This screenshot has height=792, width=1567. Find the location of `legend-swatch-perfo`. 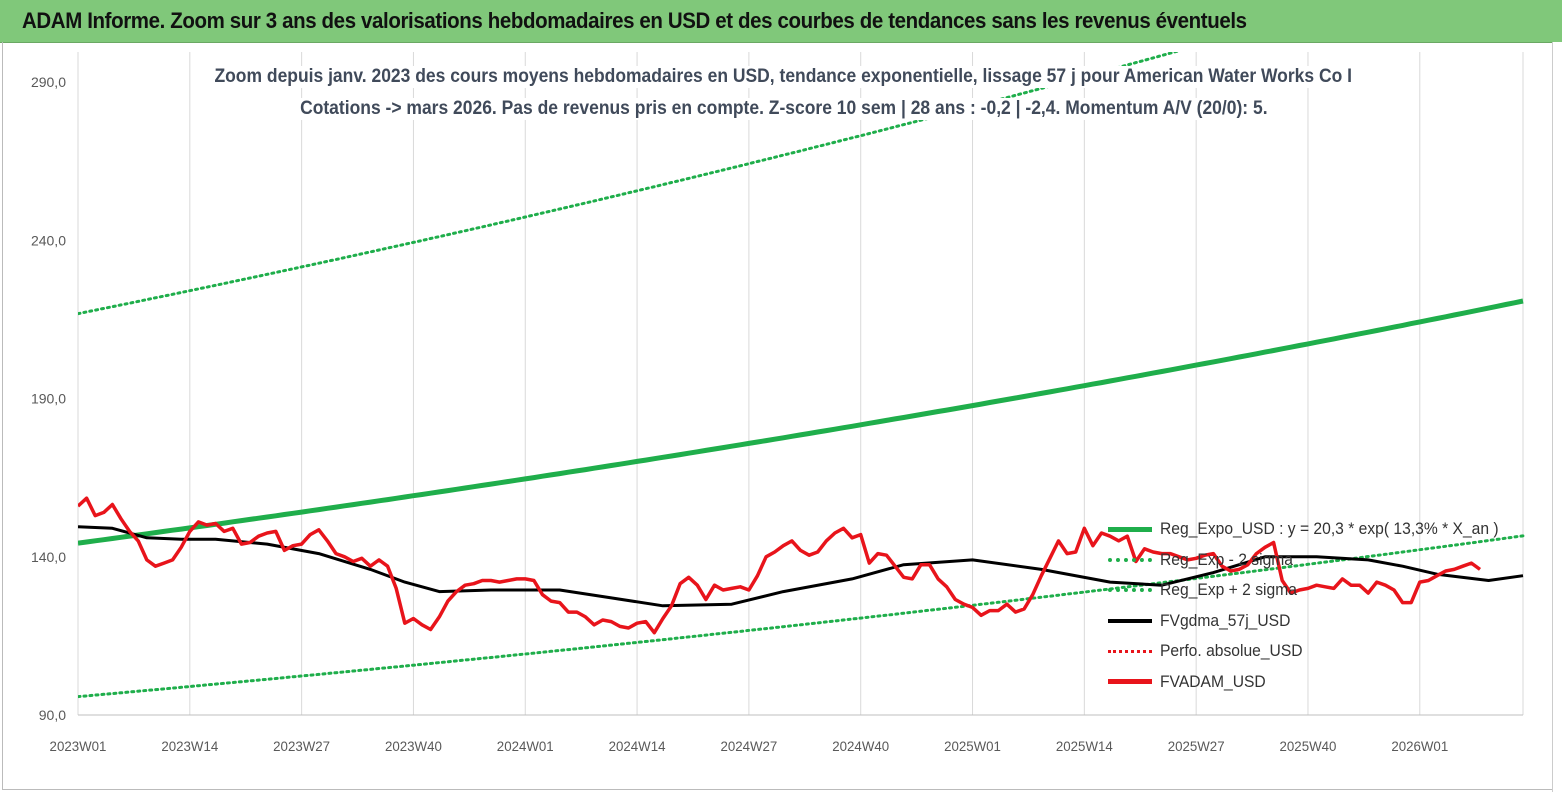

legend-swatch-perfo is located at coordinates (1130, 651).